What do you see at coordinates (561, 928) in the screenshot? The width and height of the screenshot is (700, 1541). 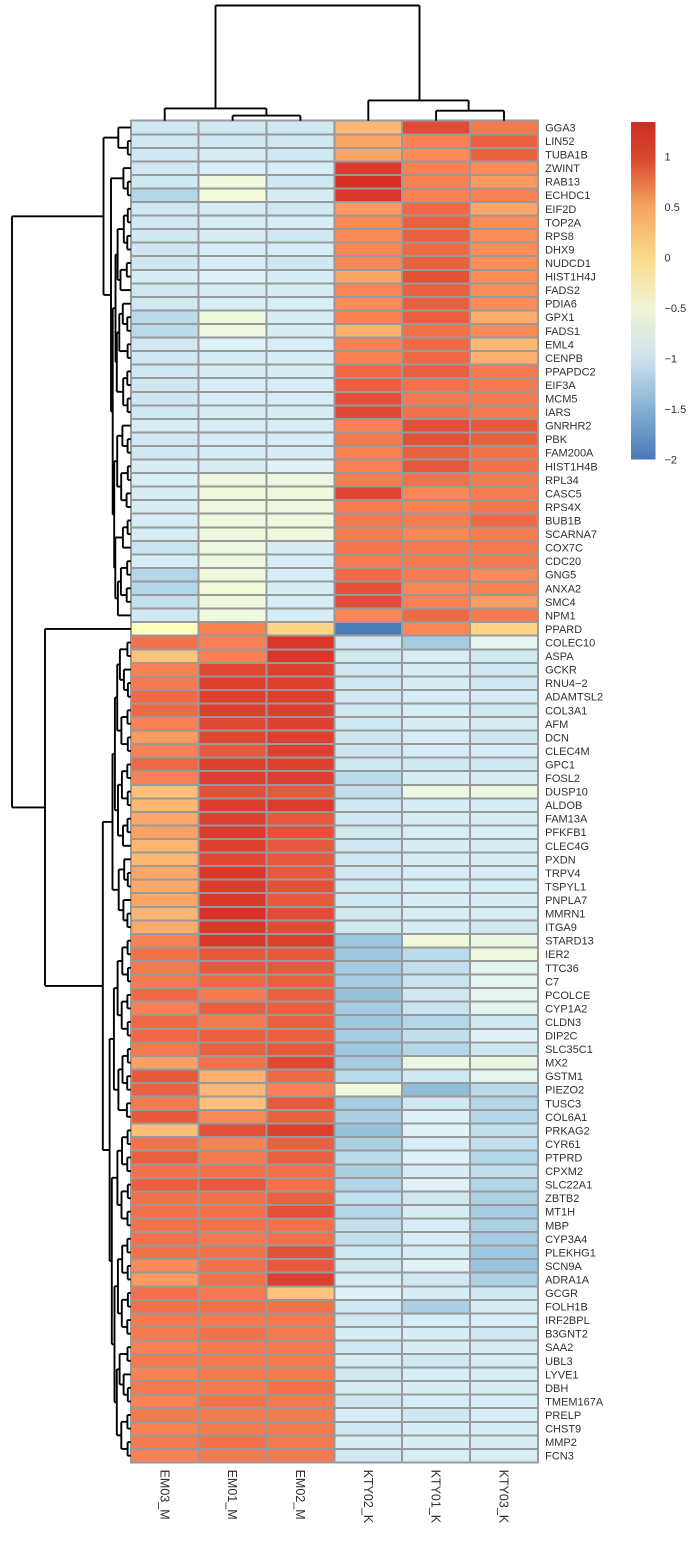 I see `svg-text: ITGA9` at bounding box center [561, 928].